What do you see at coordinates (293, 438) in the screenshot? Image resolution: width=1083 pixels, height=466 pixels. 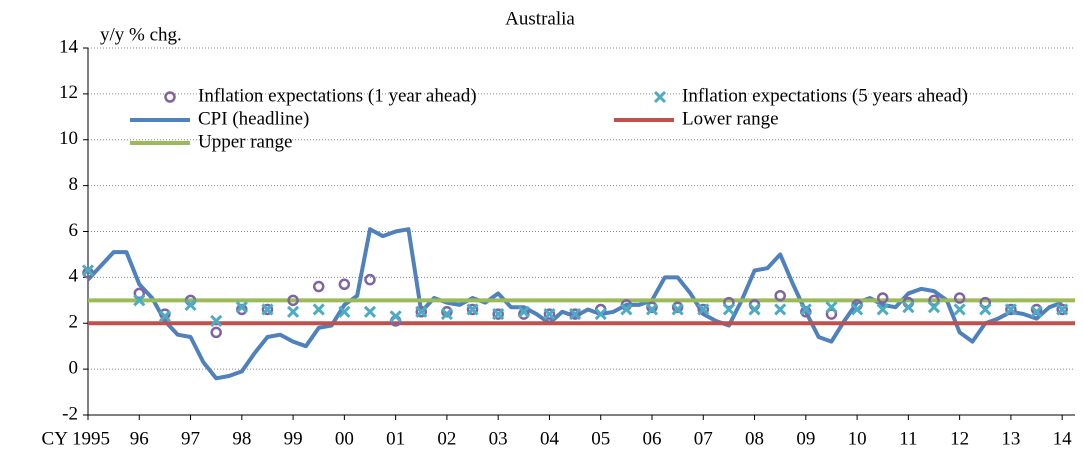 I see `x-tick-label: 99` at bounding box center [293, 438].